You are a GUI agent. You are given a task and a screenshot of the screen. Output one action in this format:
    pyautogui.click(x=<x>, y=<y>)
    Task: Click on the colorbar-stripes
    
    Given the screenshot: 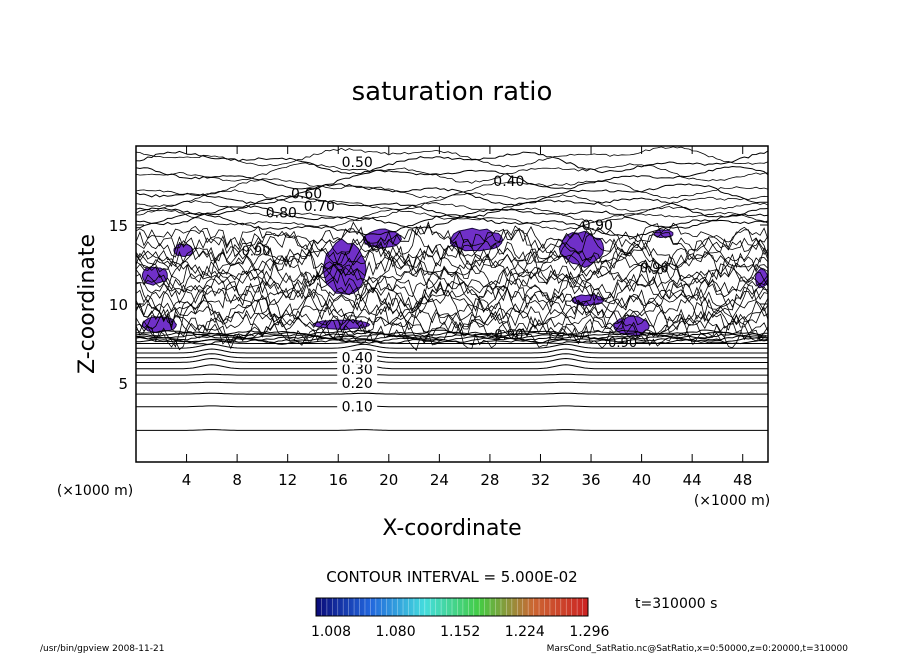 What is the action you would take?
    pyautogui.click(x=452, y=607)
    